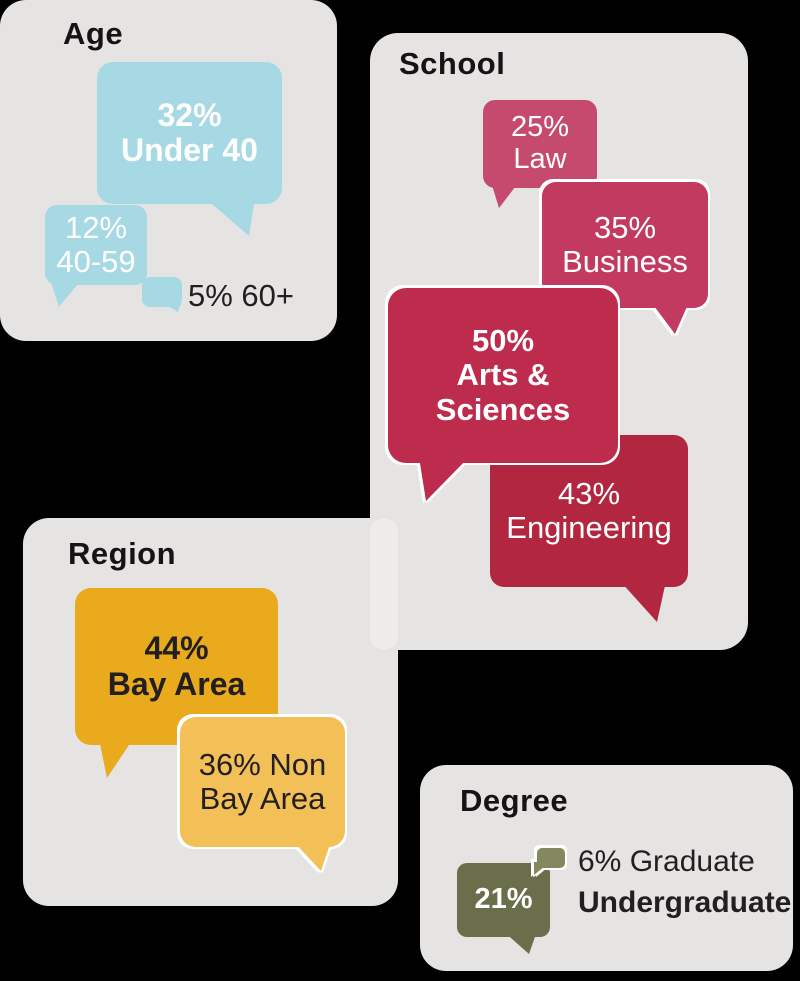 The image size is (800, 981). Describe the element at coordinates (168, 170) in the screenshot. I see `age-panel` at that location.